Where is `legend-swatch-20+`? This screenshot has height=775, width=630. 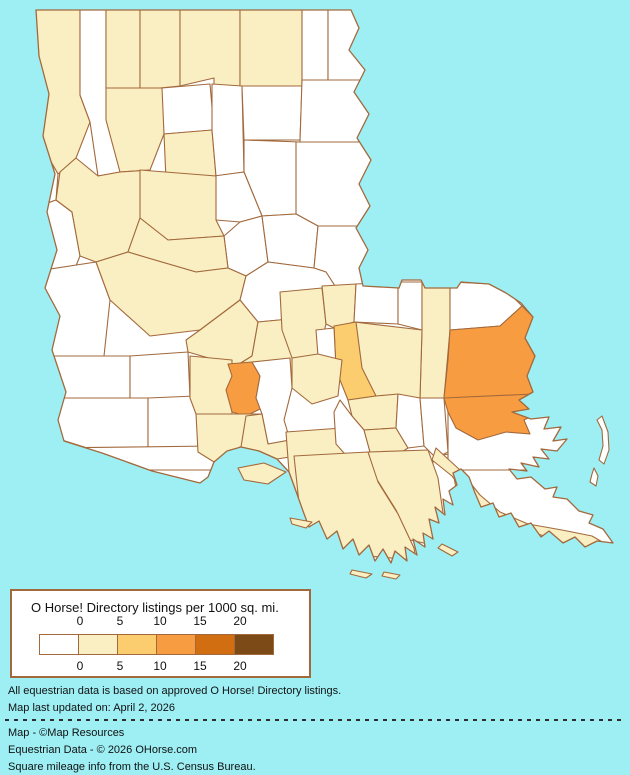 legend-swatch-20+ is located at coordinates (254, 644).